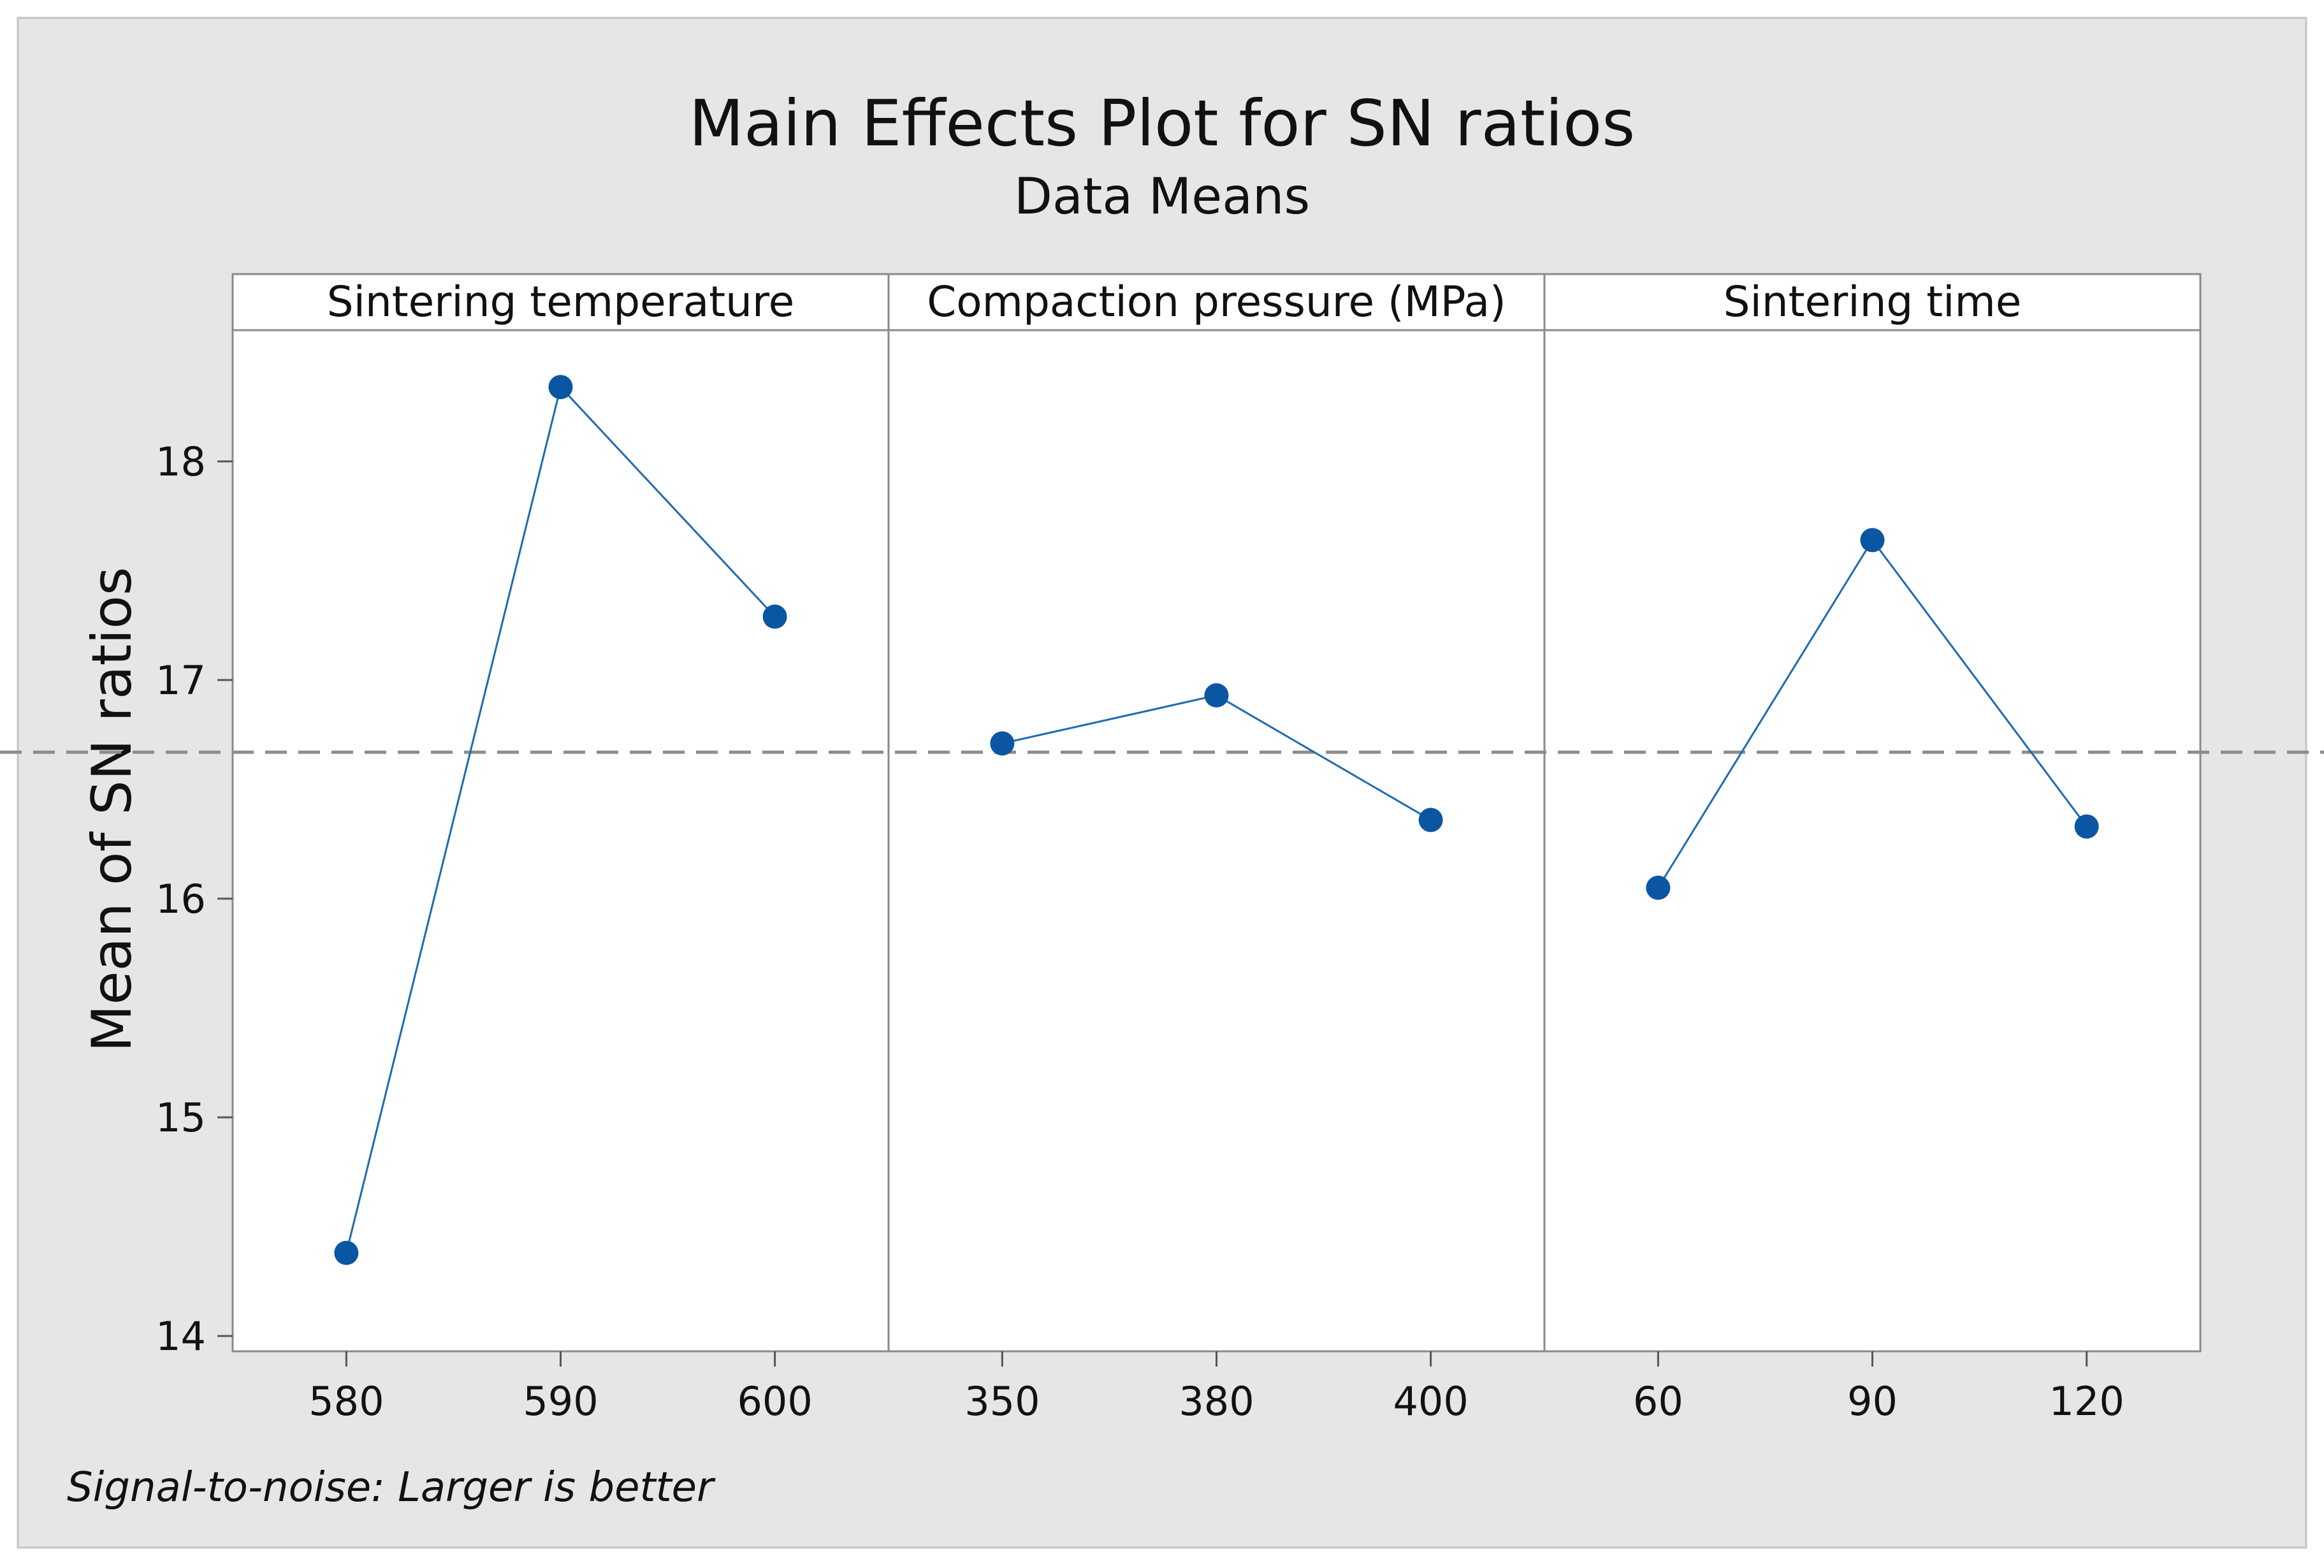 This screenshot has height=1568, width=2324. What do you see at coordinates (181, 462) in the screenshot?
I see `y-tick-label: 18` at bounding box center [181, 462].